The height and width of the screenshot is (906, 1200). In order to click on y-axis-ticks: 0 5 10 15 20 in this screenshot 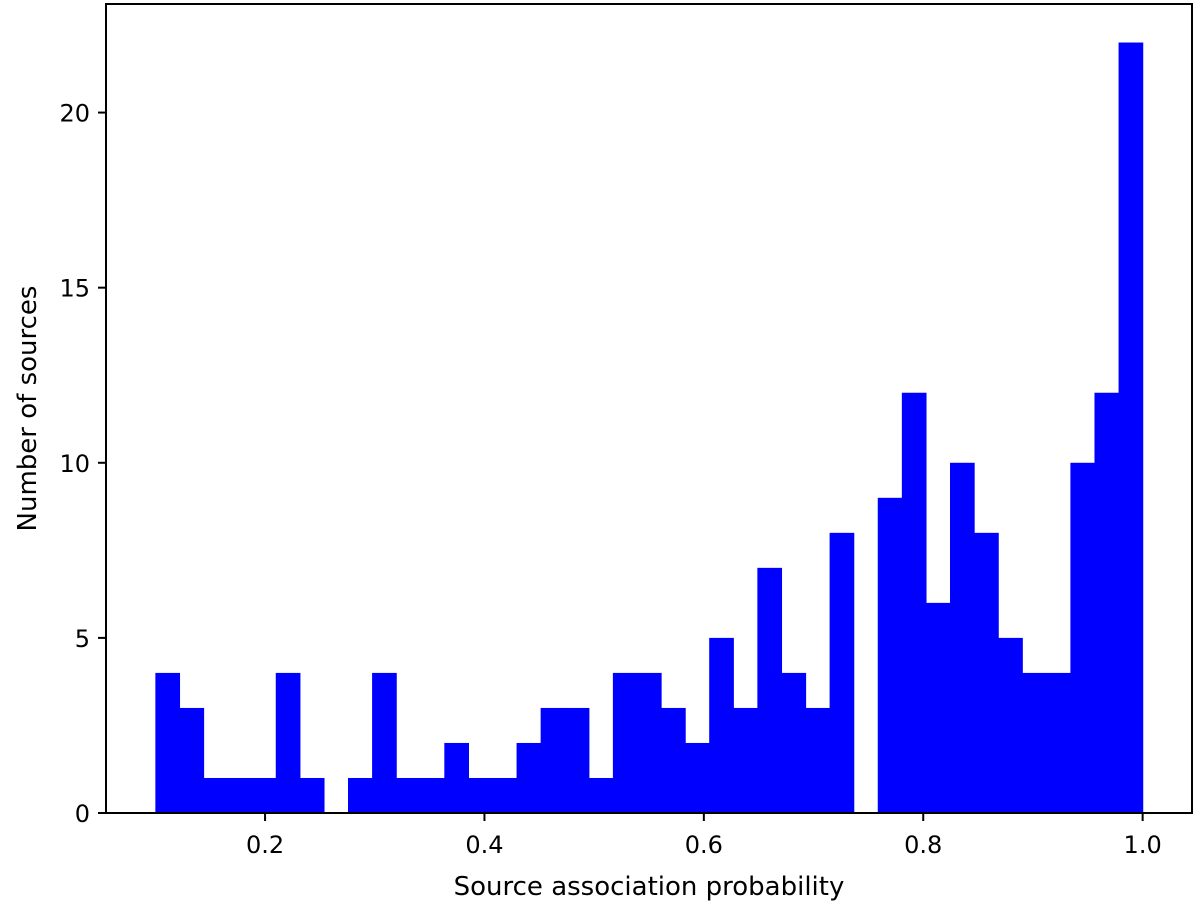, I will do `click(82, 464)`.